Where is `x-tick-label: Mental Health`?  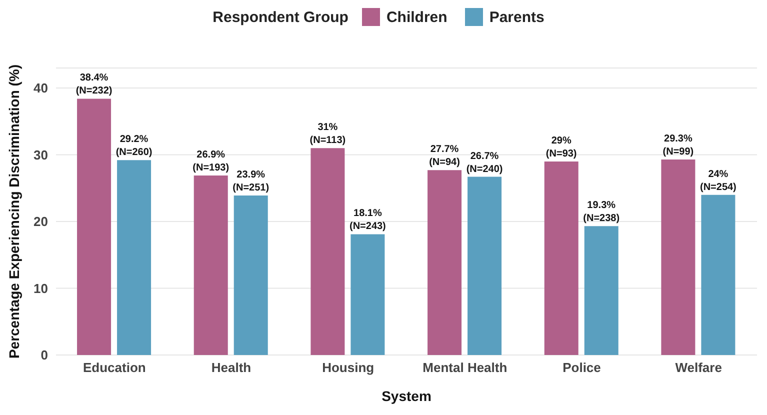
x-tick-label: Mental Health is located at coordinates (465, 368).